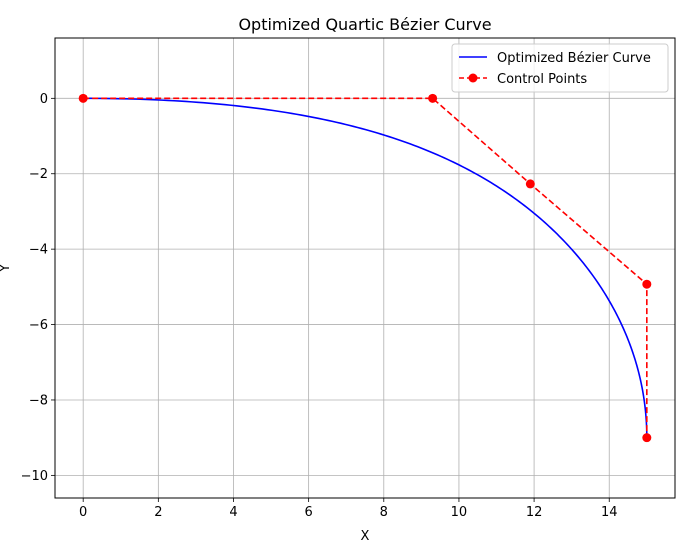 This screenshot has width=695, height=553. I want to click on legend: Optimized Bézier Curve Control Points, so click(560, 68).